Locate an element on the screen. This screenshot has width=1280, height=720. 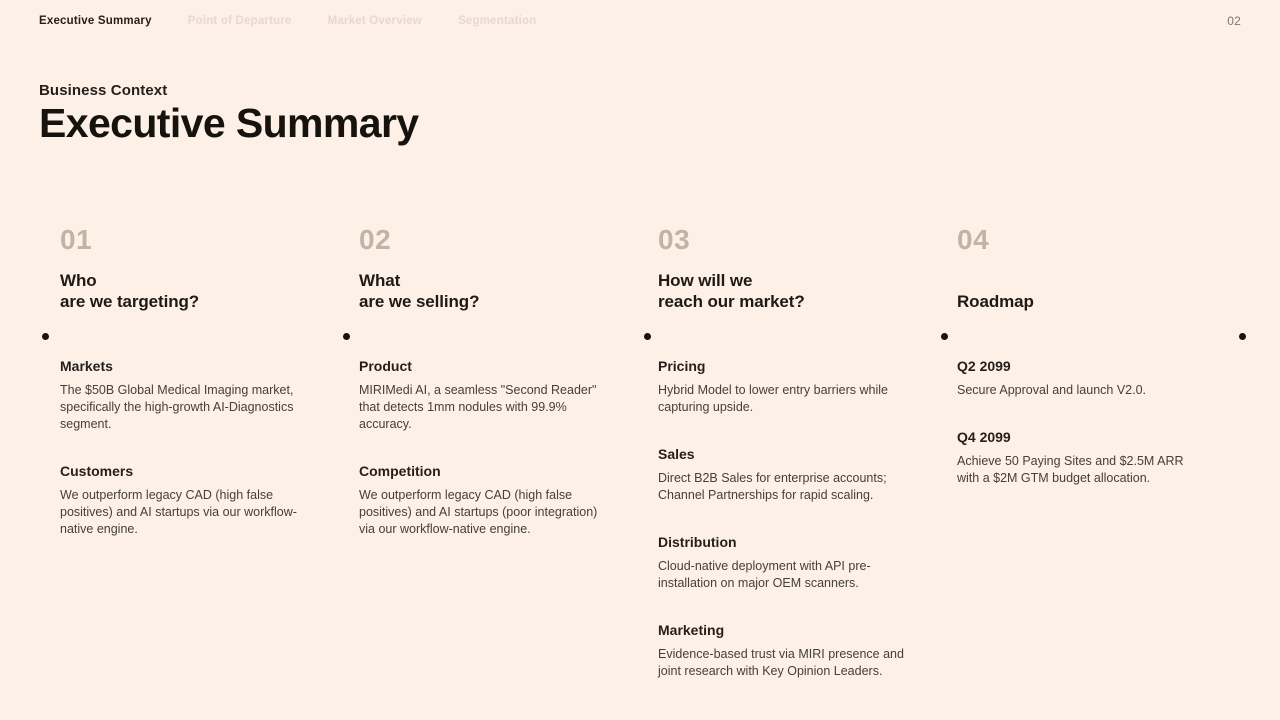
column-question: How will we reach our market? is located at coordinates (731, 291).